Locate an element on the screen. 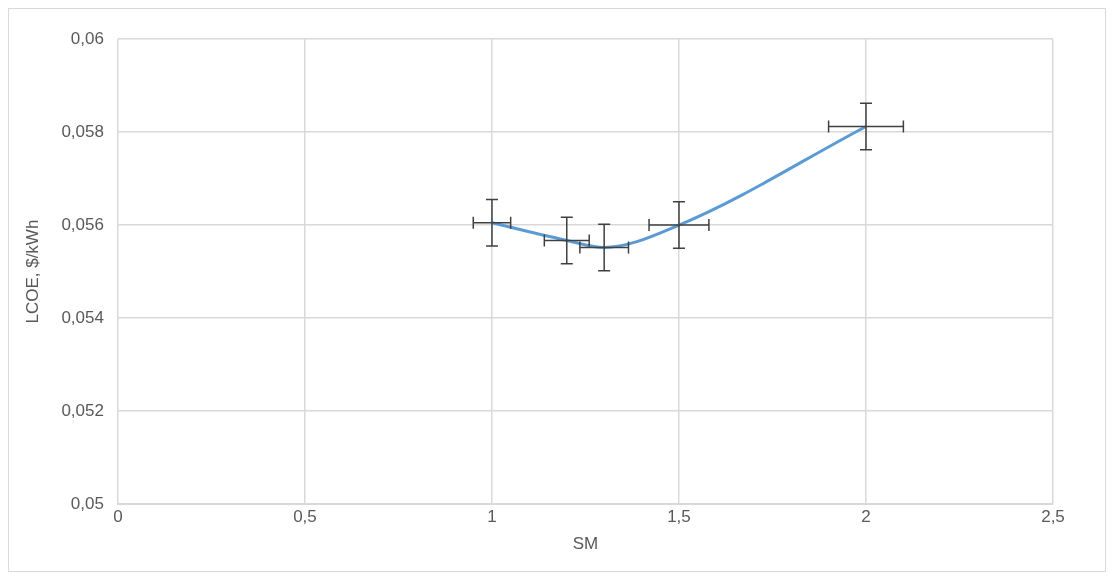  x-tick-label: 2 is located at coordinates (866, 517).